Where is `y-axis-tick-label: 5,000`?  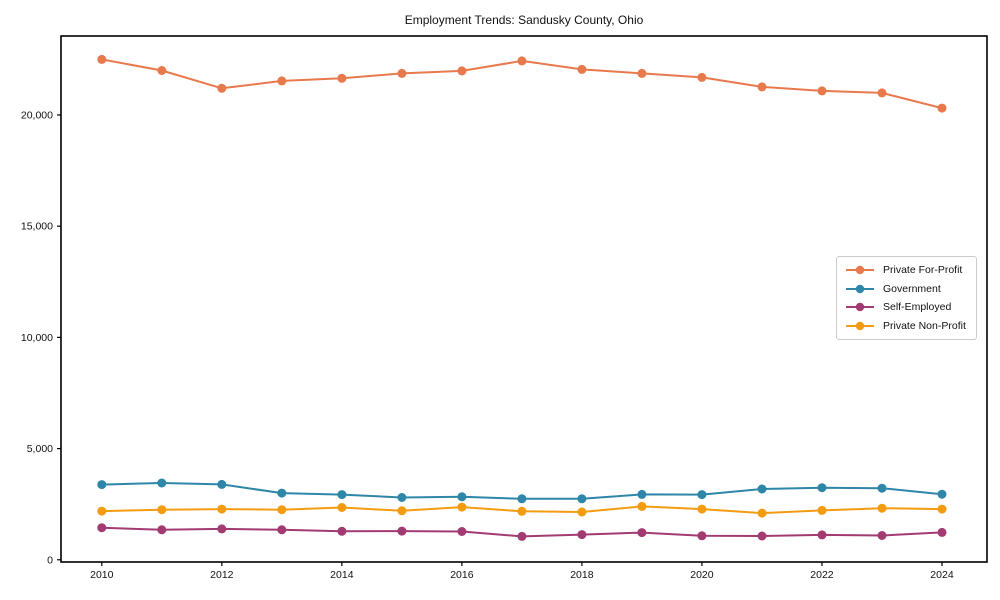
y-axis-tick-label: 5,000 is located at coordinates (40, 449).